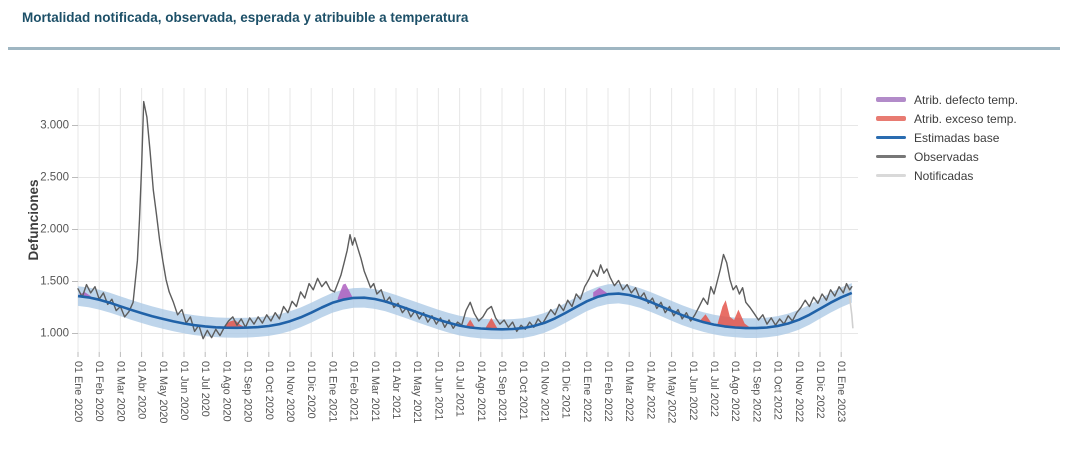 This screenshot has height=464, width=1068. What do you see at coordinates (226, 391) in the screenshot?
I see `svg-text: 01 Ago 2020` at bounding box center [226, 391].